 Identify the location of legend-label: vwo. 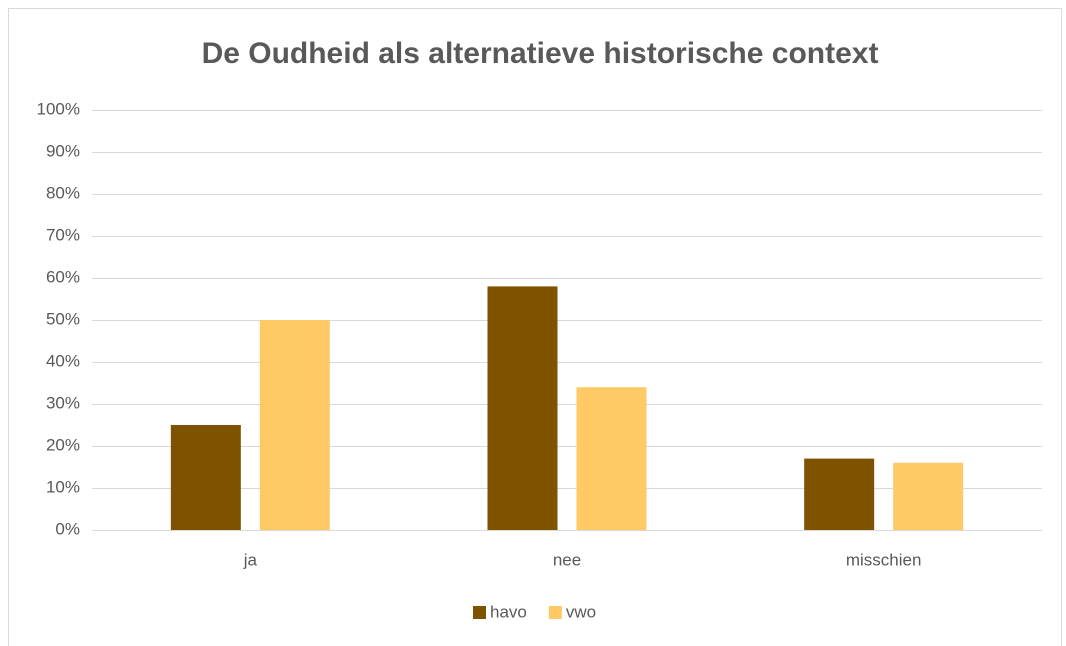
(581, 611).